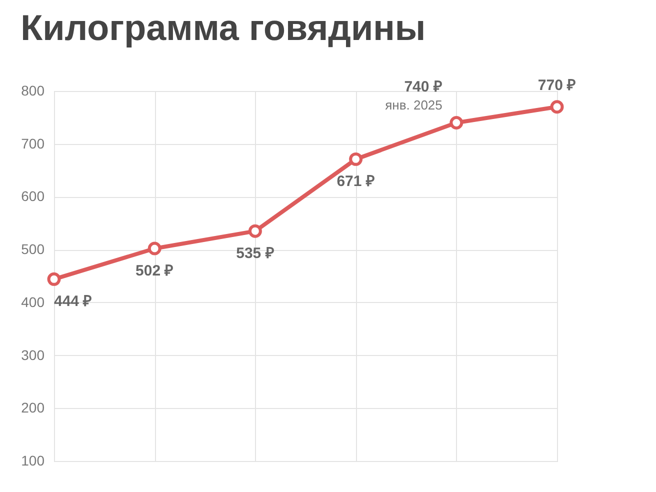  Describe the element at coordinates (413, 105) in the screenshot. I see `annotation: янв. 2025` at that location.